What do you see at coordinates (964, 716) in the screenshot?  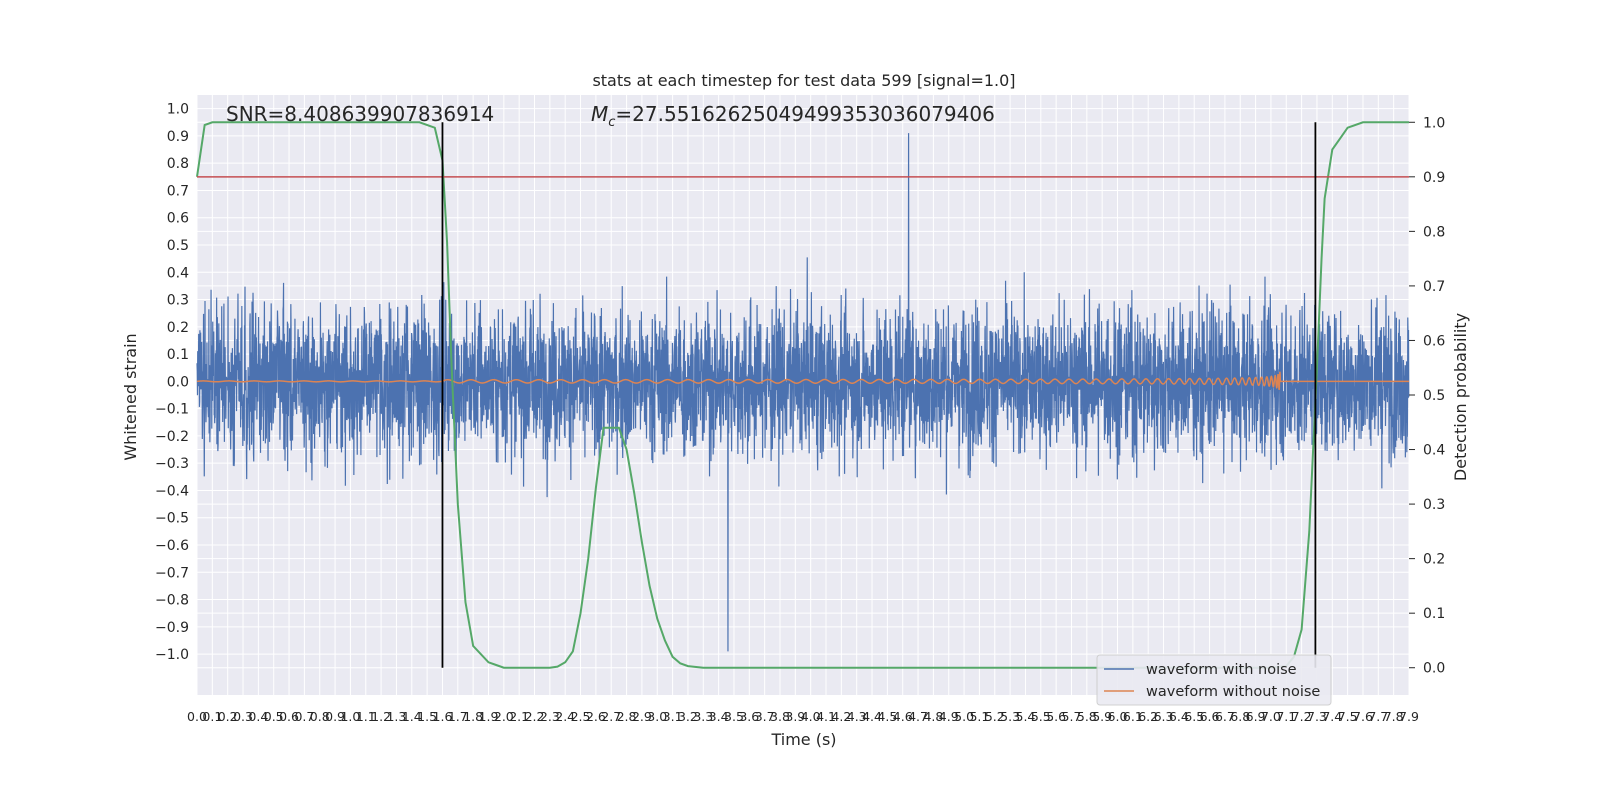 I see `x-tick-label: 5.0` at bounding box center [964, 716].